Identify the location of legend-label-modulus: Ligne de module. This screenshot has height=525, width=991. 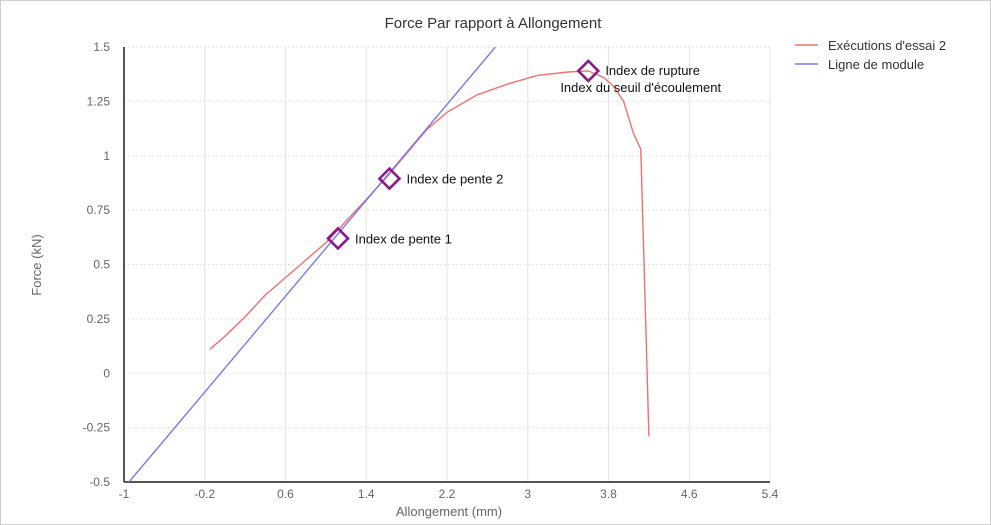
(876, 64).